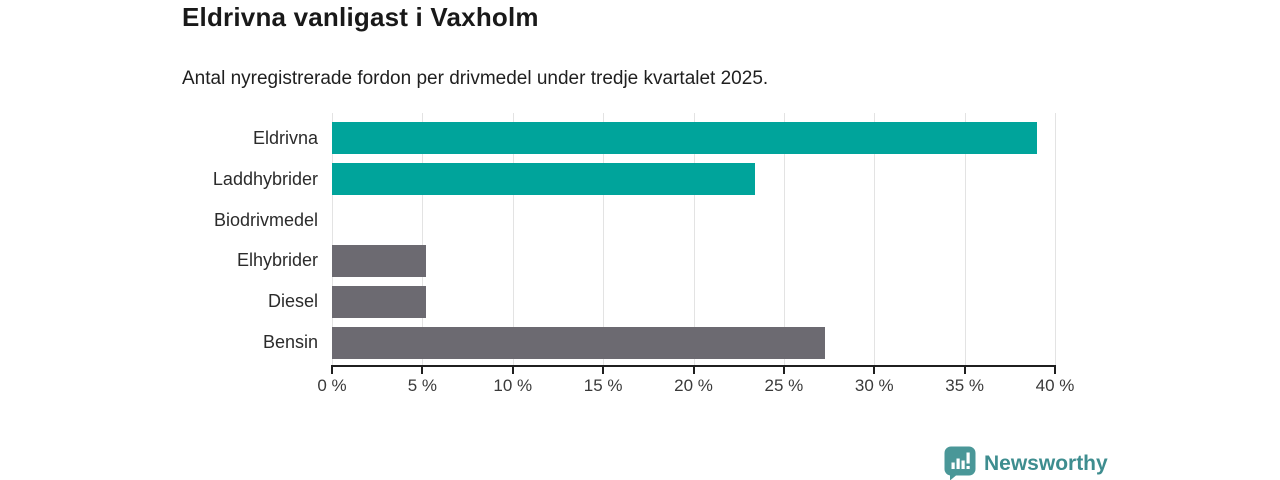  Describe the element at coordinates (960, 463) in the screenshot. I see `newsworthy-bar-chart-speech-bubble-icon` at that location.